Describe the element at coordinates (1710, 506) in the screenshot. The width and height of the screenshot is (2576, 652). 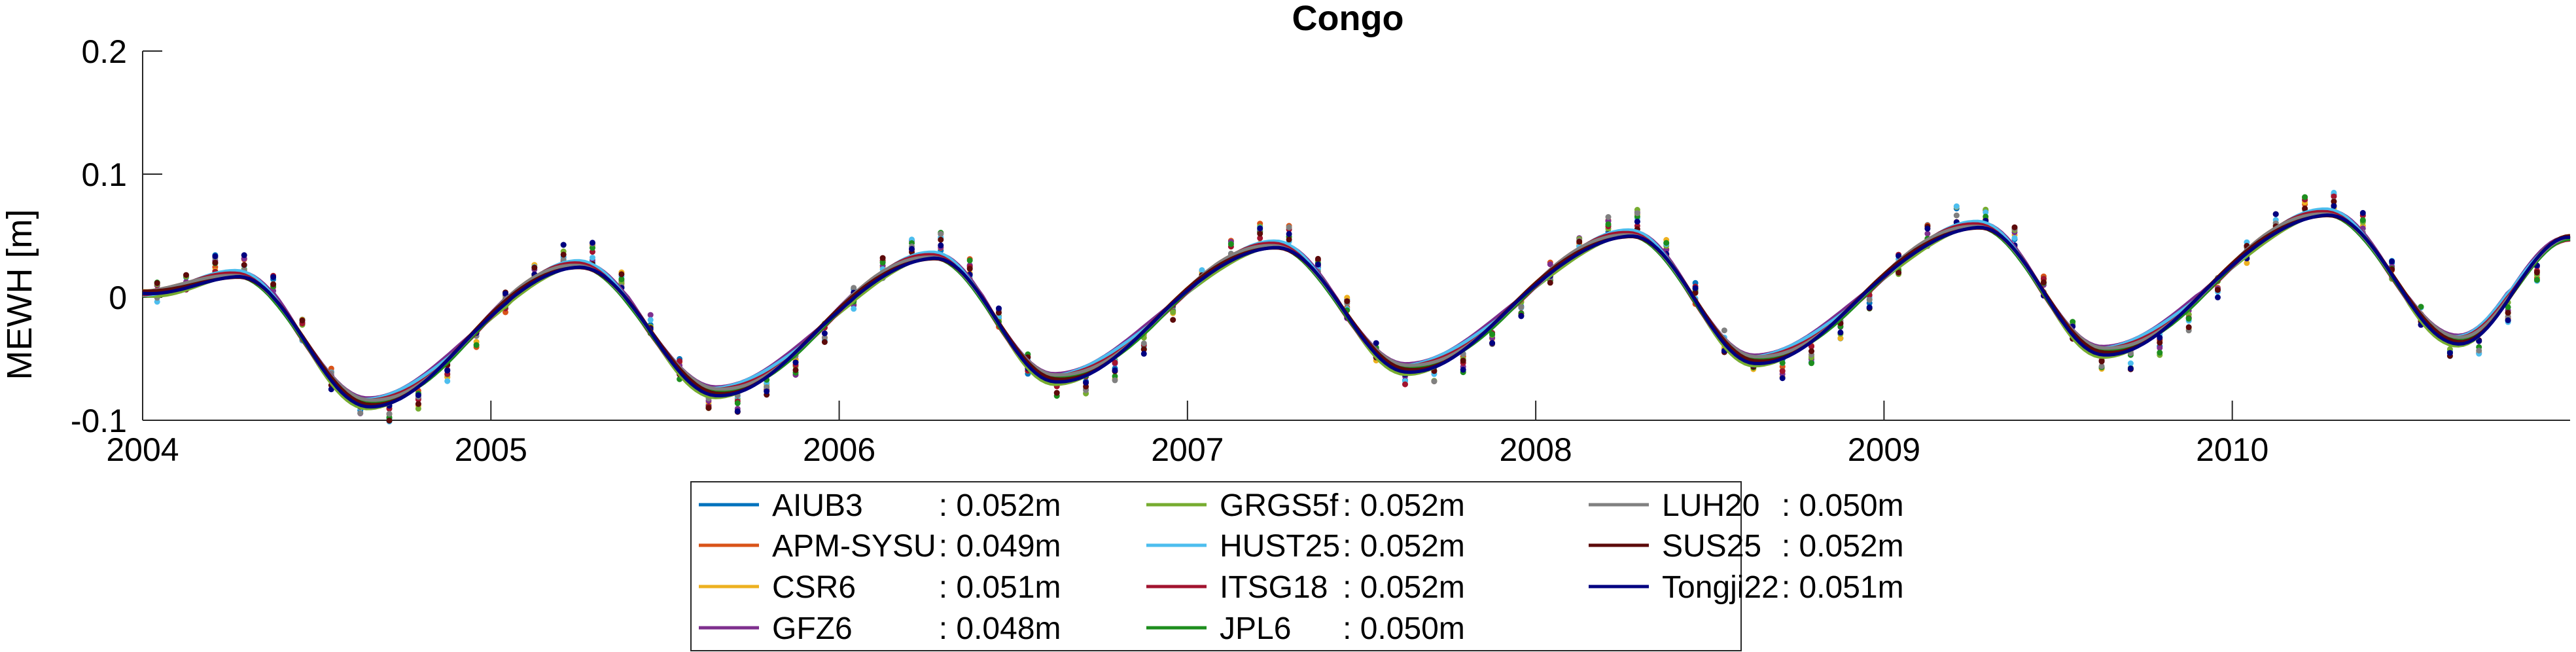
I see `legend-series-name: LUH20` at that location.